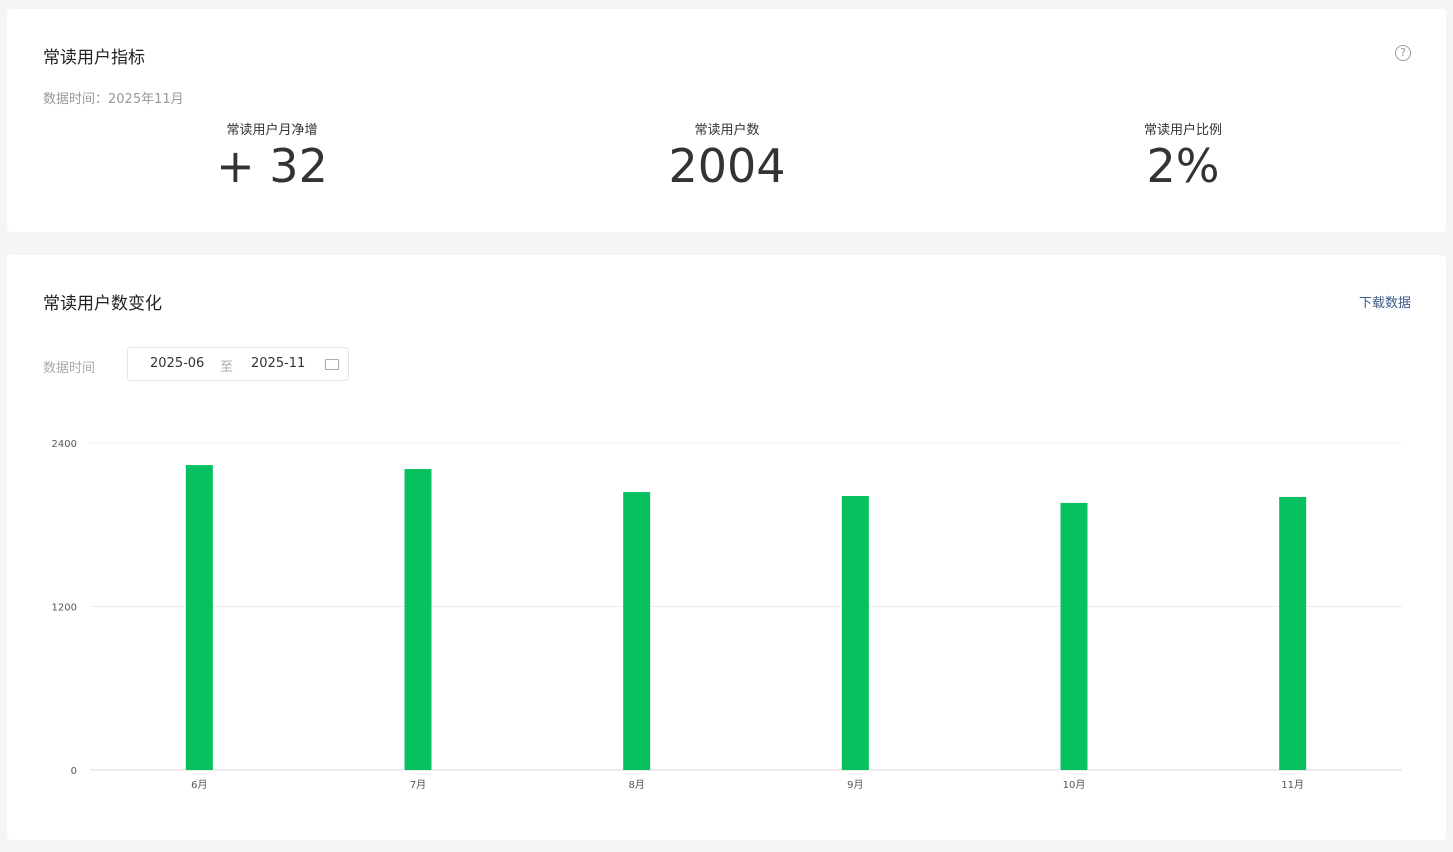  Describe the element at coordinates (113, 99) in the screenshot. I see `data-time: 数据时间：2025年11月` at that location.